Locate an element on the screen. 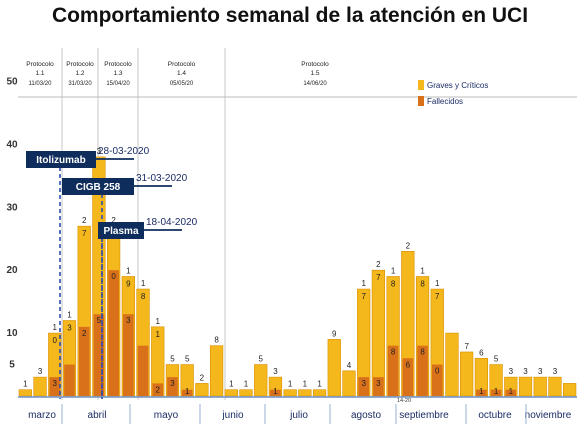 The width and height of the screenshot is (580, 435). event-label: Plasma is located at coordinates (120, 231).